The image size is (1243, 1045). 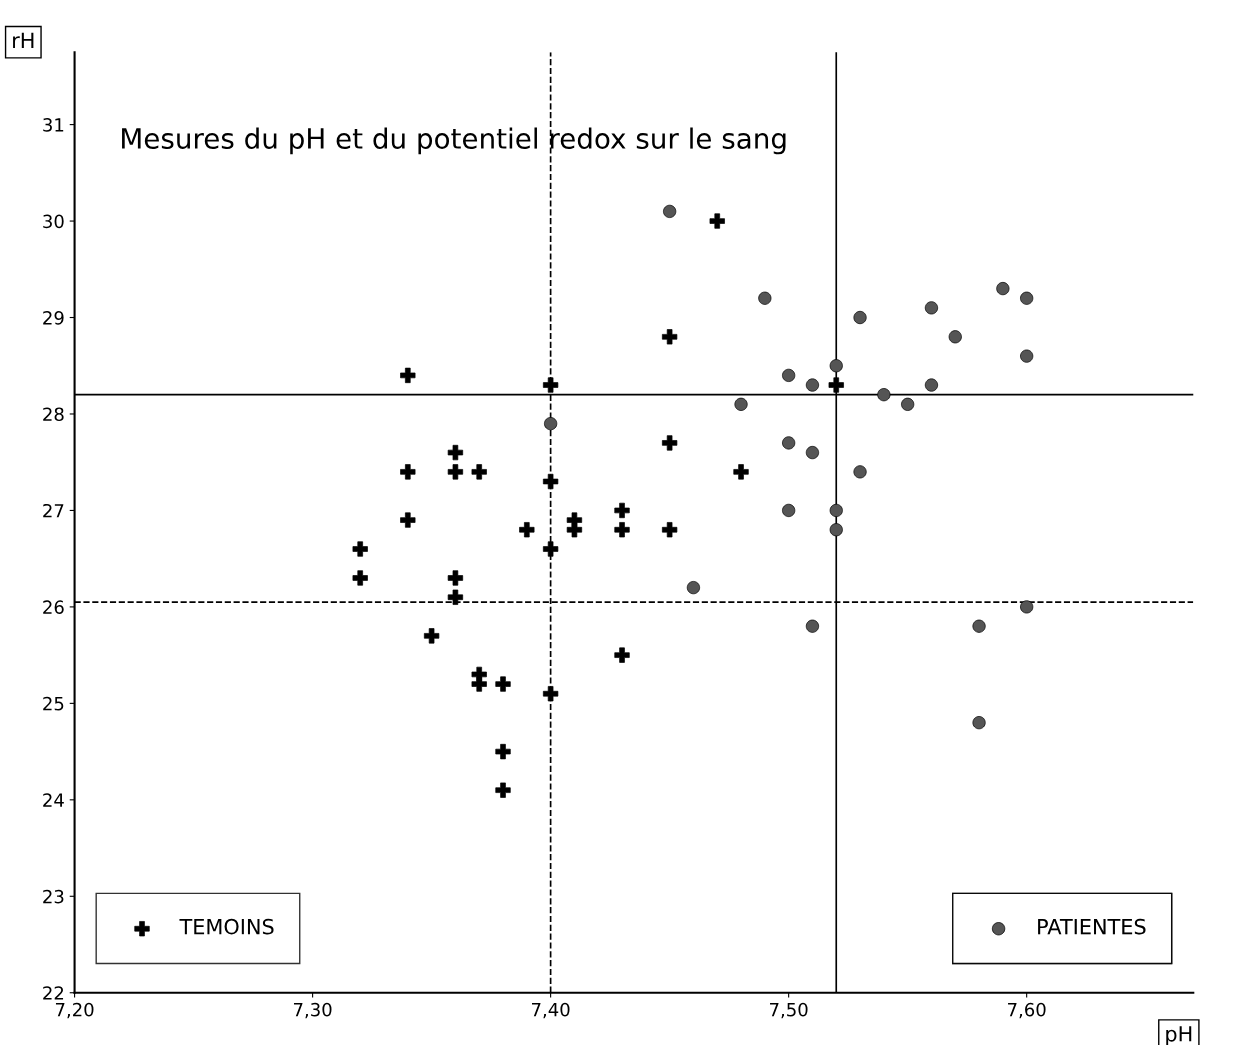 What do you see at coordinates (312, 1010) in the screenshot?
I see `x-tick-label: 7,30` at bounding box center [312, 1010].